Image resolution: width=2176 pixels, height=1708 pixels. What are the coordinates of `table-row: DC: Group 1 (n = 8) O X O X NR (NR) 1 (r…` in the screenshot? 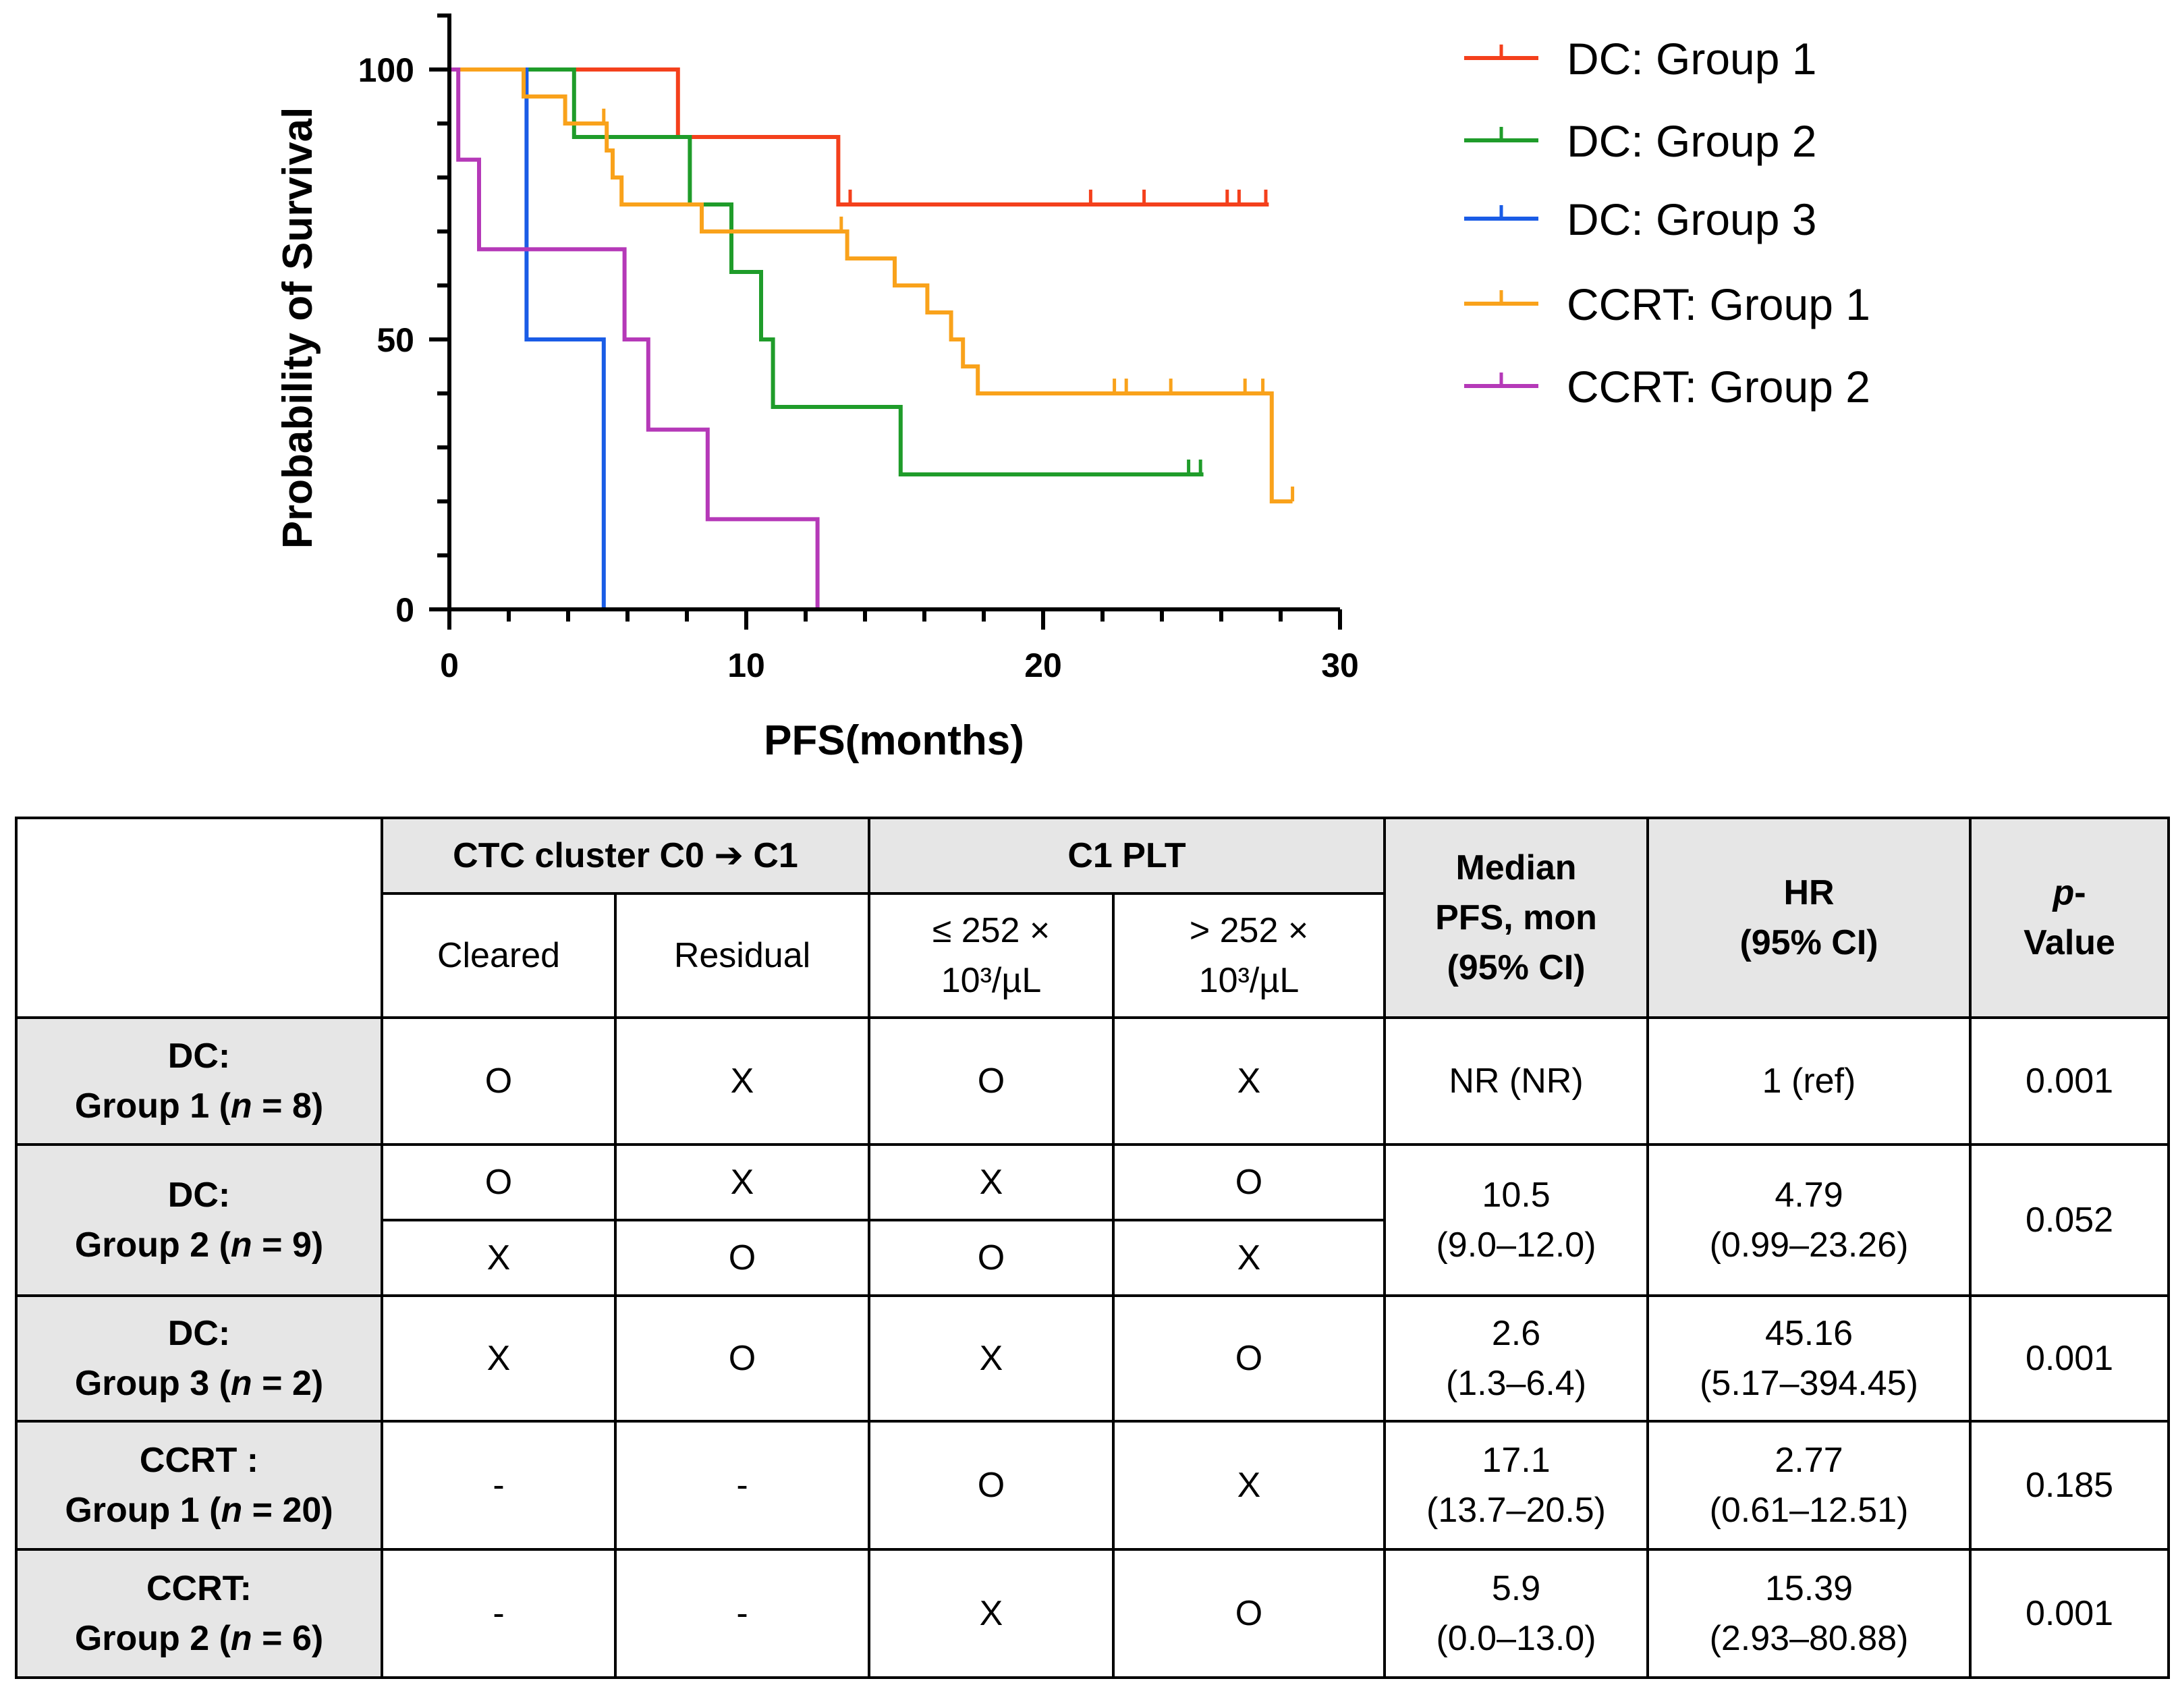 It's located at (1093, 1081).